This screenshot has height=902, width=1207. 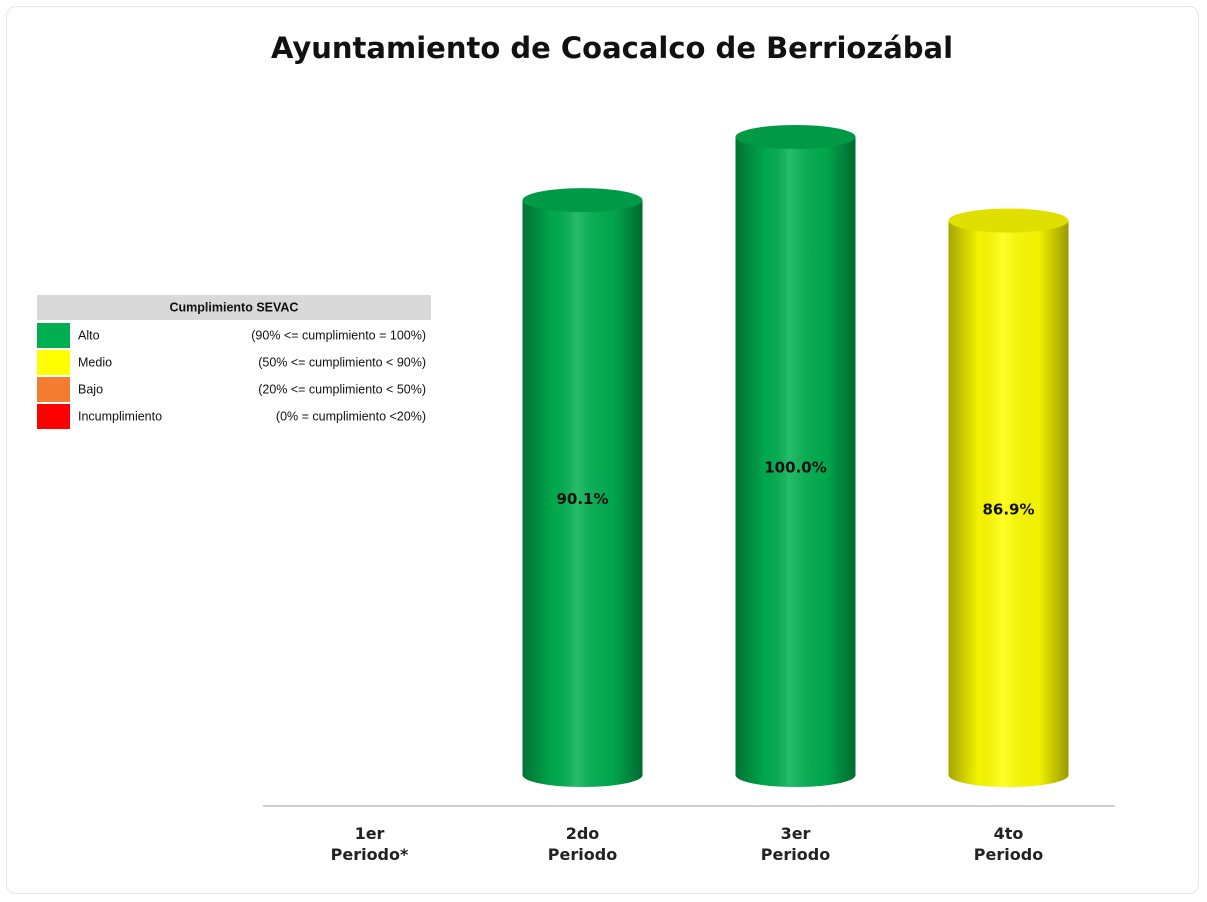 What do you see at coordinates (342, 389) in the screenshot?
I see `legend-range: (20% <= cumplimiento < 50%)` at bounding box center [342, 389].